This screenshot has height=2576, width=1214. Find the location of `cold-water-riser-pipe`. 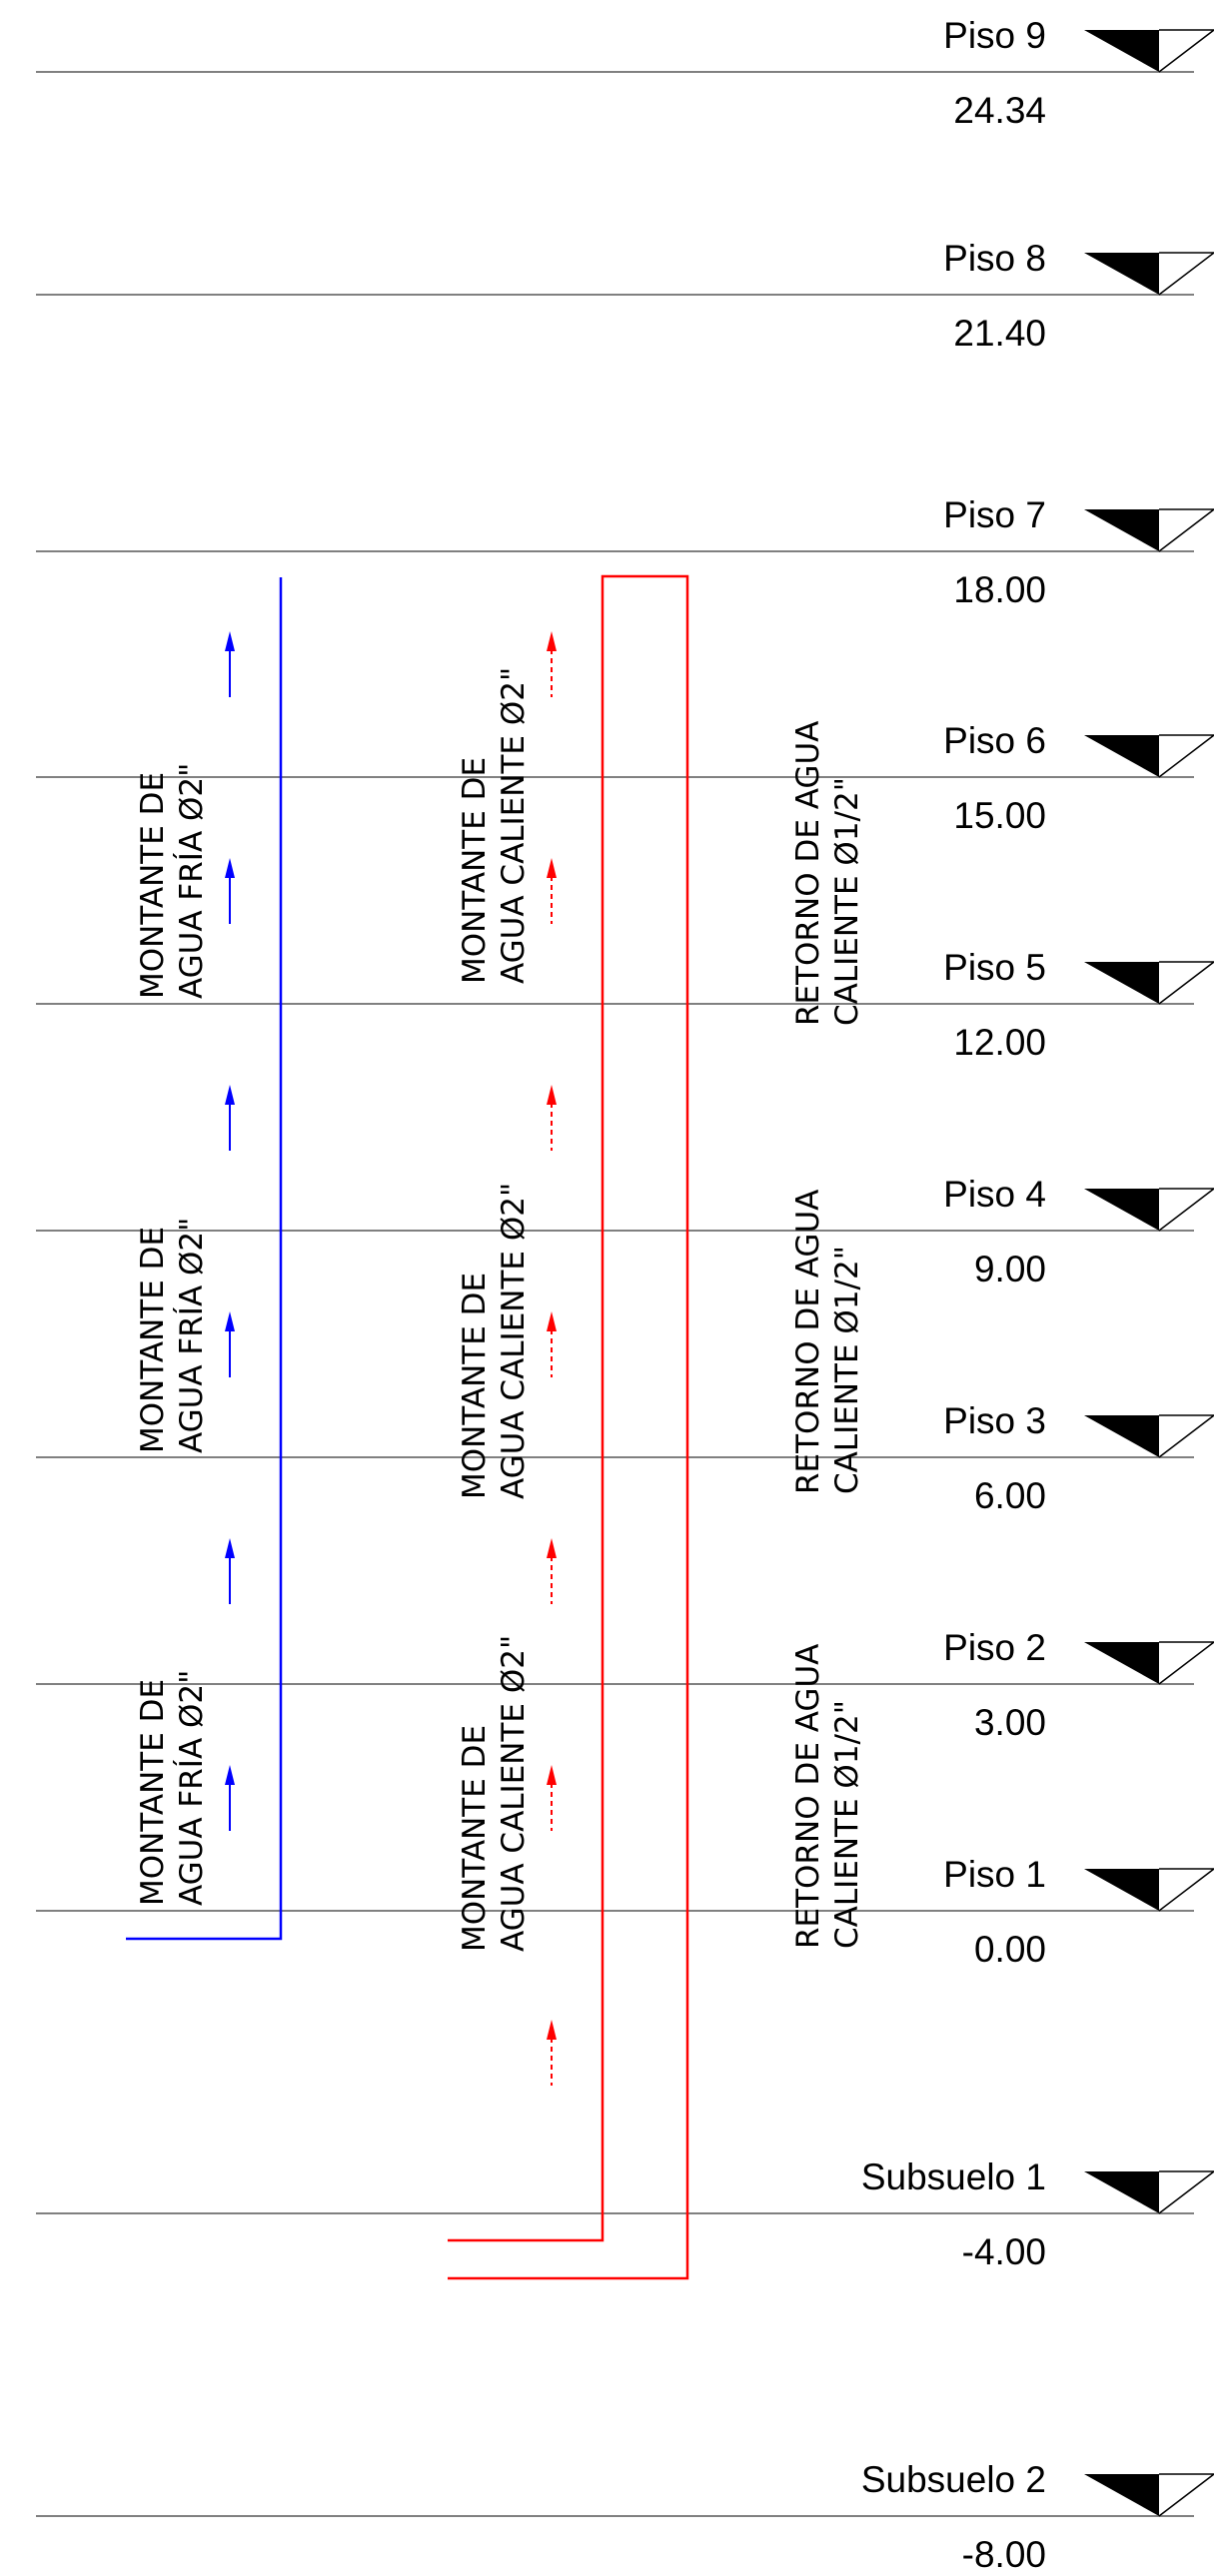

cold-water-riser-pipe is located at coordinates (205, 1259).